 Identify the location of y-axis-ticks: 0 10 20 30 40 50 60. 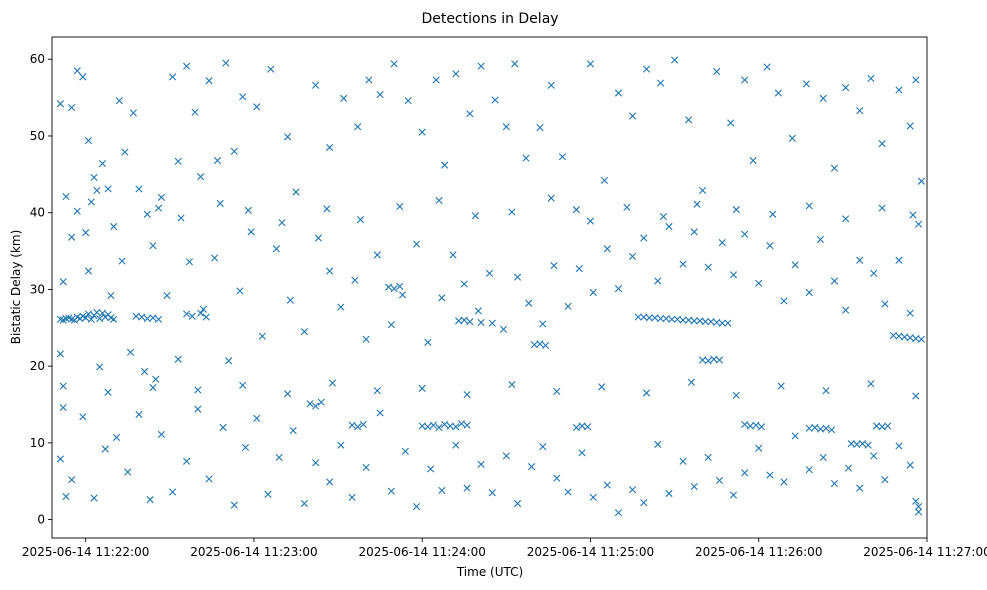
(41, 289).